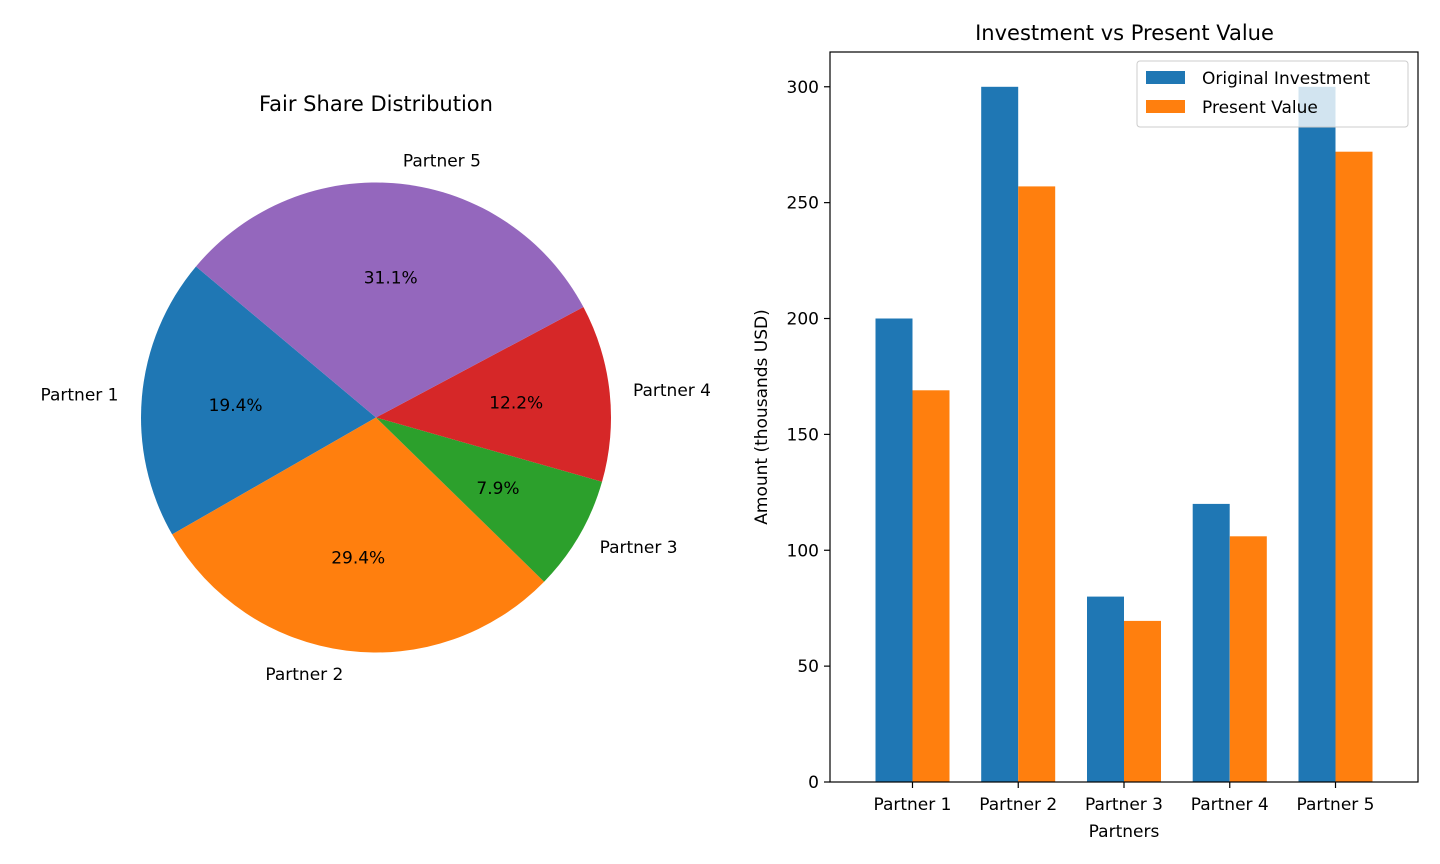  Describe the element at coordinates (236, 406) in the screenshot. I see `pie-pct-label-1: 19.4%` at that location.